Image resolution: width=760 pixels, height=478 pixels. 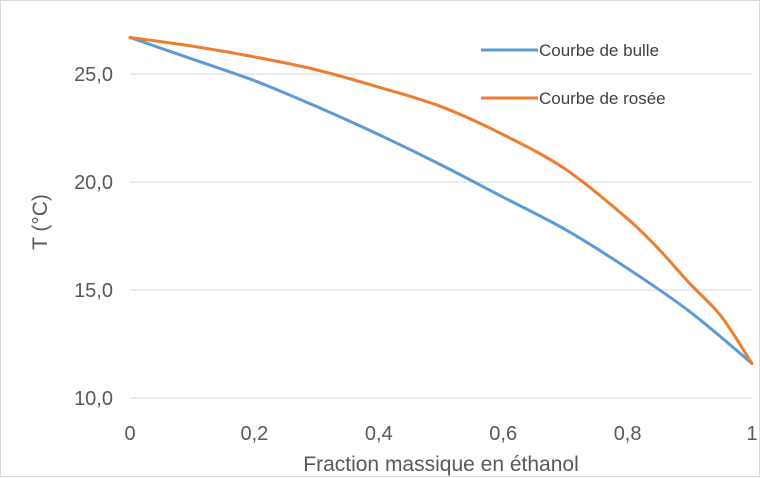 I want to click on y-tick-label: 10,0, so click(x=93, y=399).